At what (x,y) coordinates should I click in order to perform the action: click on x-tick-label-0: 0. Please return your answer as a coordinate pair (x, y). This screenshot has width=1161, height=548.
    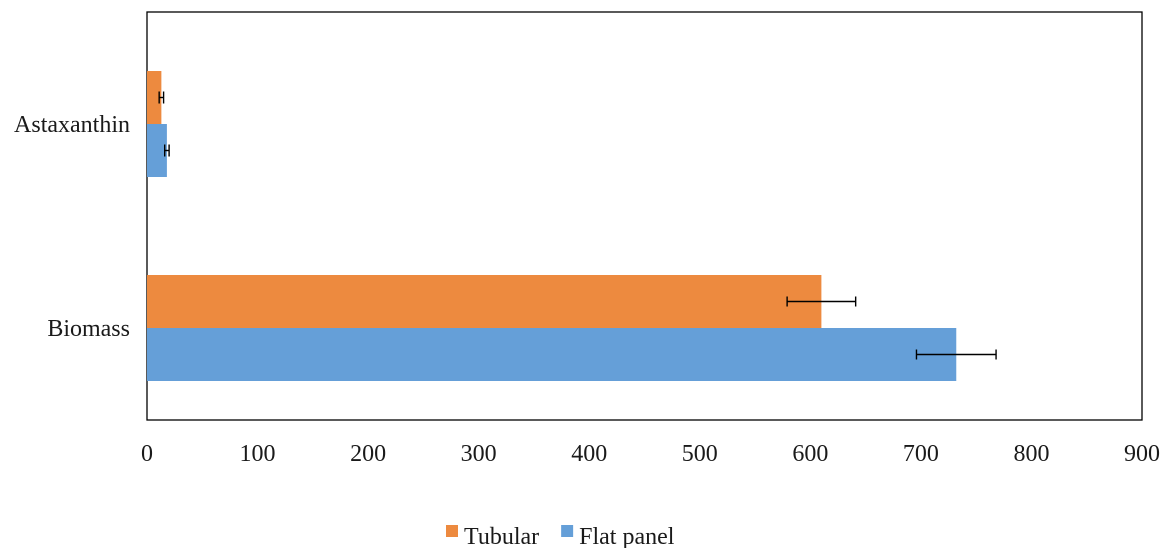
    Looking at the image, I should click on (147, 454).